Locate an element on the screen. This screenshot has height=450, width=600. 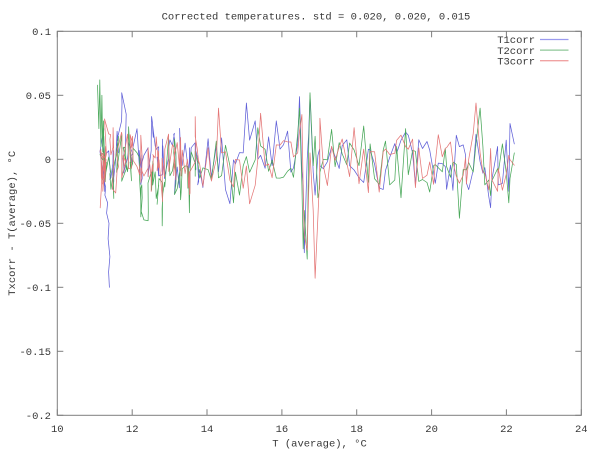
svg-text: 18 is located at coordinates (356, 430).